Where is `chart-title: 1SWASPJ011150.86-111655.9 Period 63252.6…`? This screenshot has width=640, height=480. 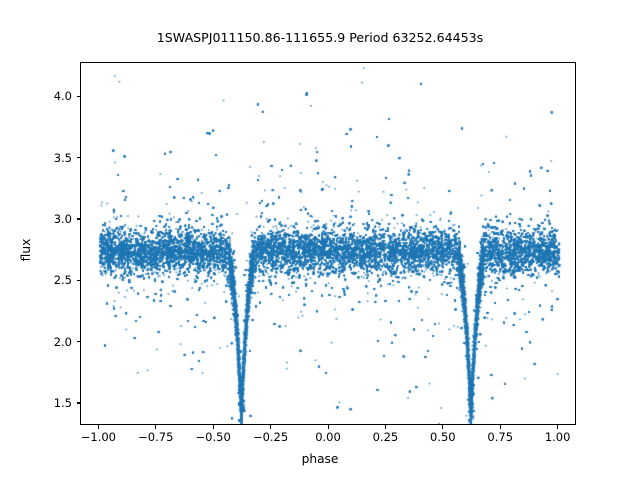
chart-title: 1SWASPJ011150.86-111655.9 Period 63252.6… is located at coordinates (320, 37).